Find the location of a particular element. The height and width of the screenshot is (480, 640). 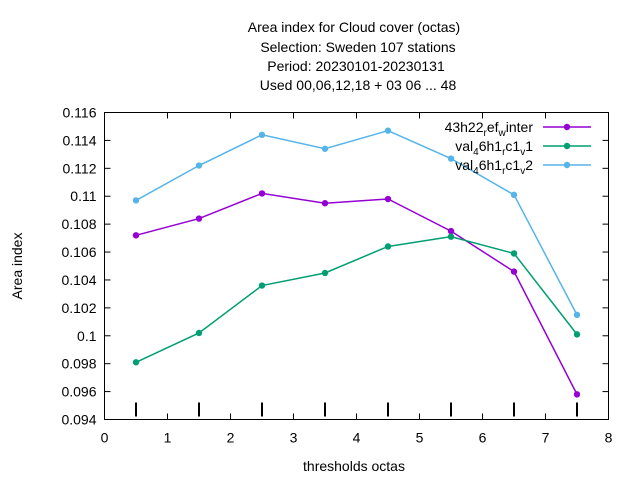

x-tick-label: 3 is located at coordinates (294, 438).